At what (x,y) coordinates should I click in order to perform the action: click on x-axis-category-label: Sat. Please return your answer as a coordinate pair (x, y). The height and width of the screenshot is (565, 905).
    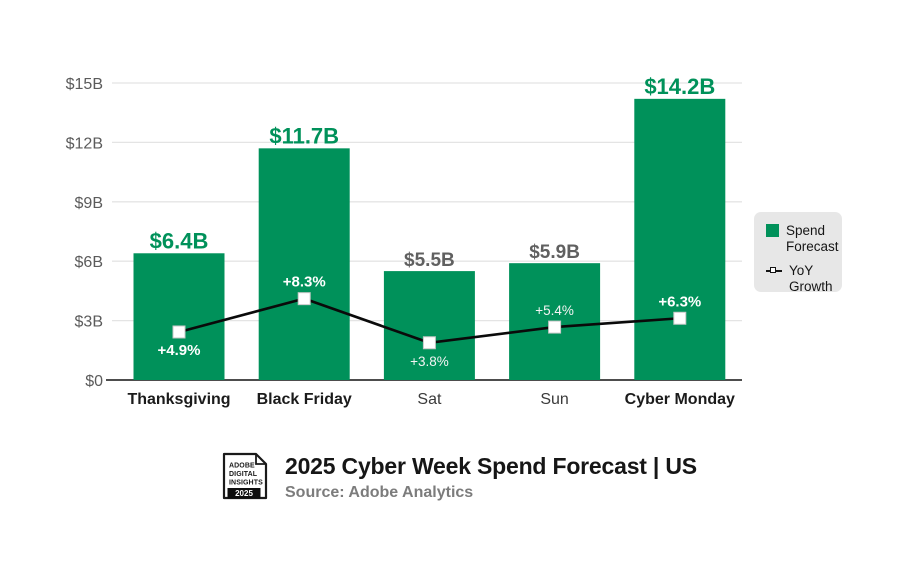
    Looking at the image, I should click on (429, 399).